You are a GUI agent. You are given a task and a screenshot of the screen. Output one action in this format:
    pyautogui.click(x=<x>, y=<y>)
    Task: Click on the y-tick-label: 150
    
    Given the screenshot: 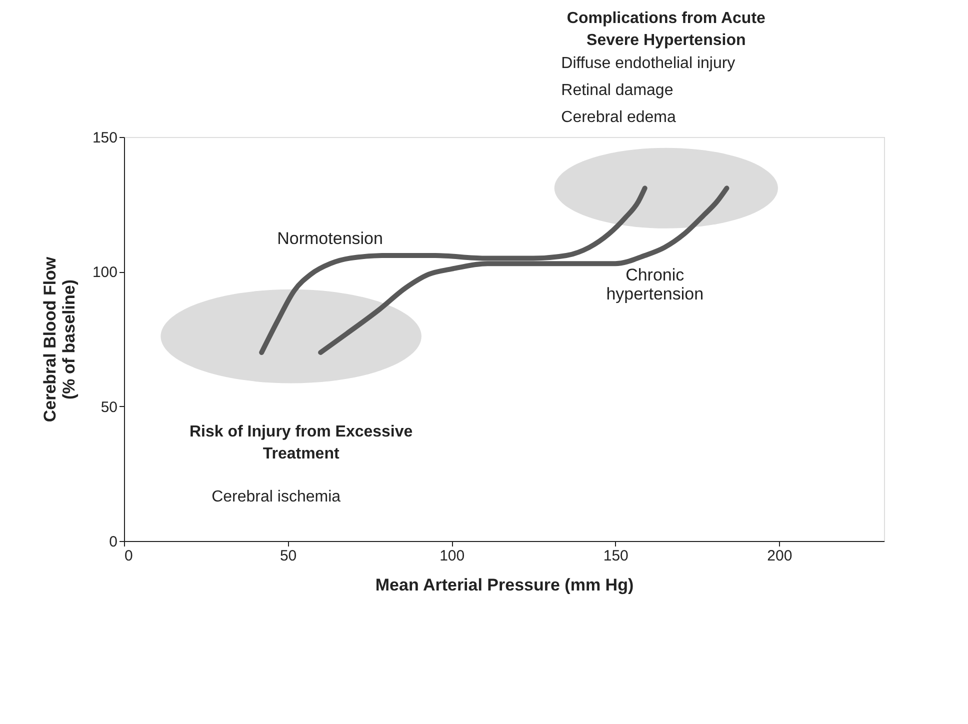 What is the action you would take?
    pyautogui.click(x=105, y=138)
    